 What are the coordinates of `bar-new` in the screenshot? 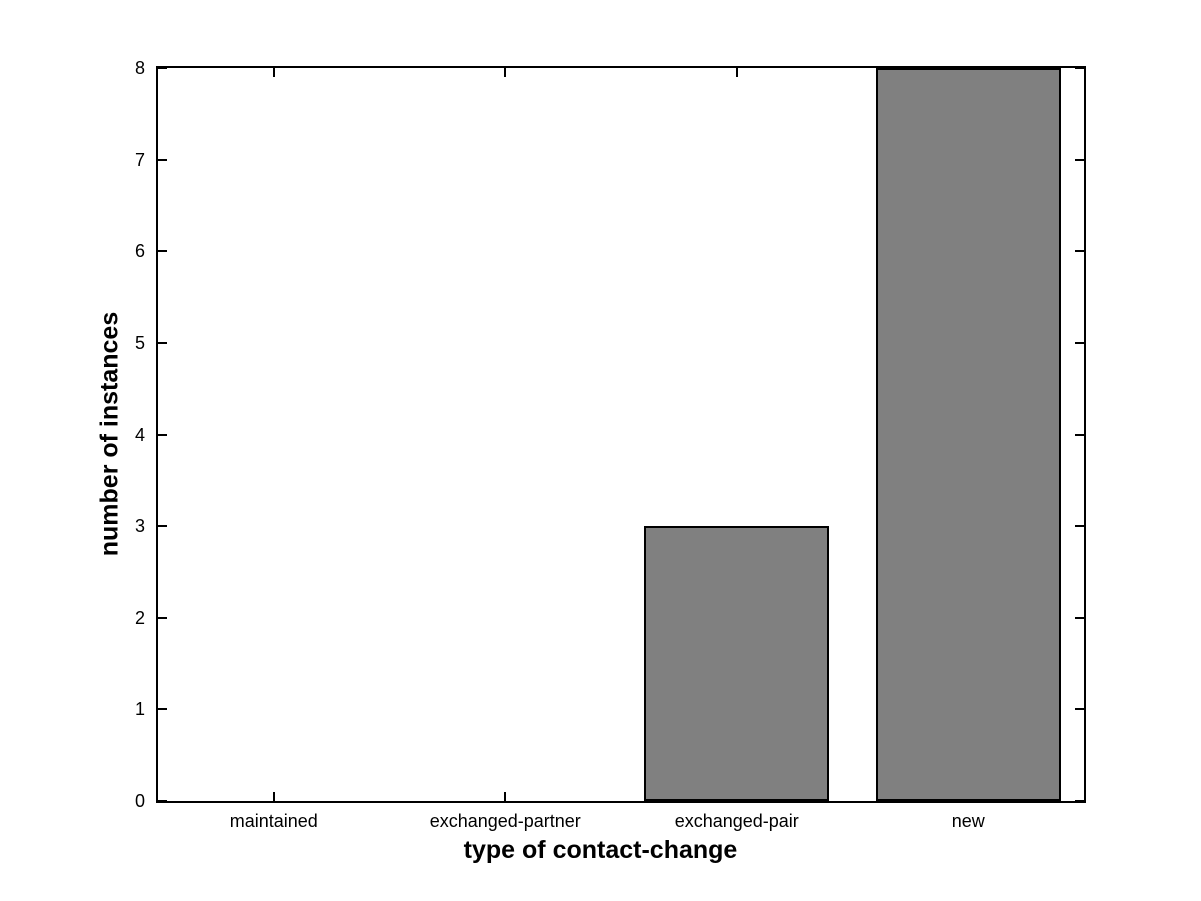 It's located at (968, 434).